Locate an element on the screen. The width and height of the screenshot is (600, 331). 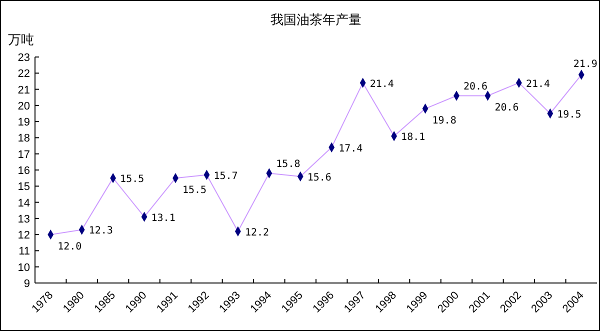
data-label: 15.6 is located at coordinates (319, 178).